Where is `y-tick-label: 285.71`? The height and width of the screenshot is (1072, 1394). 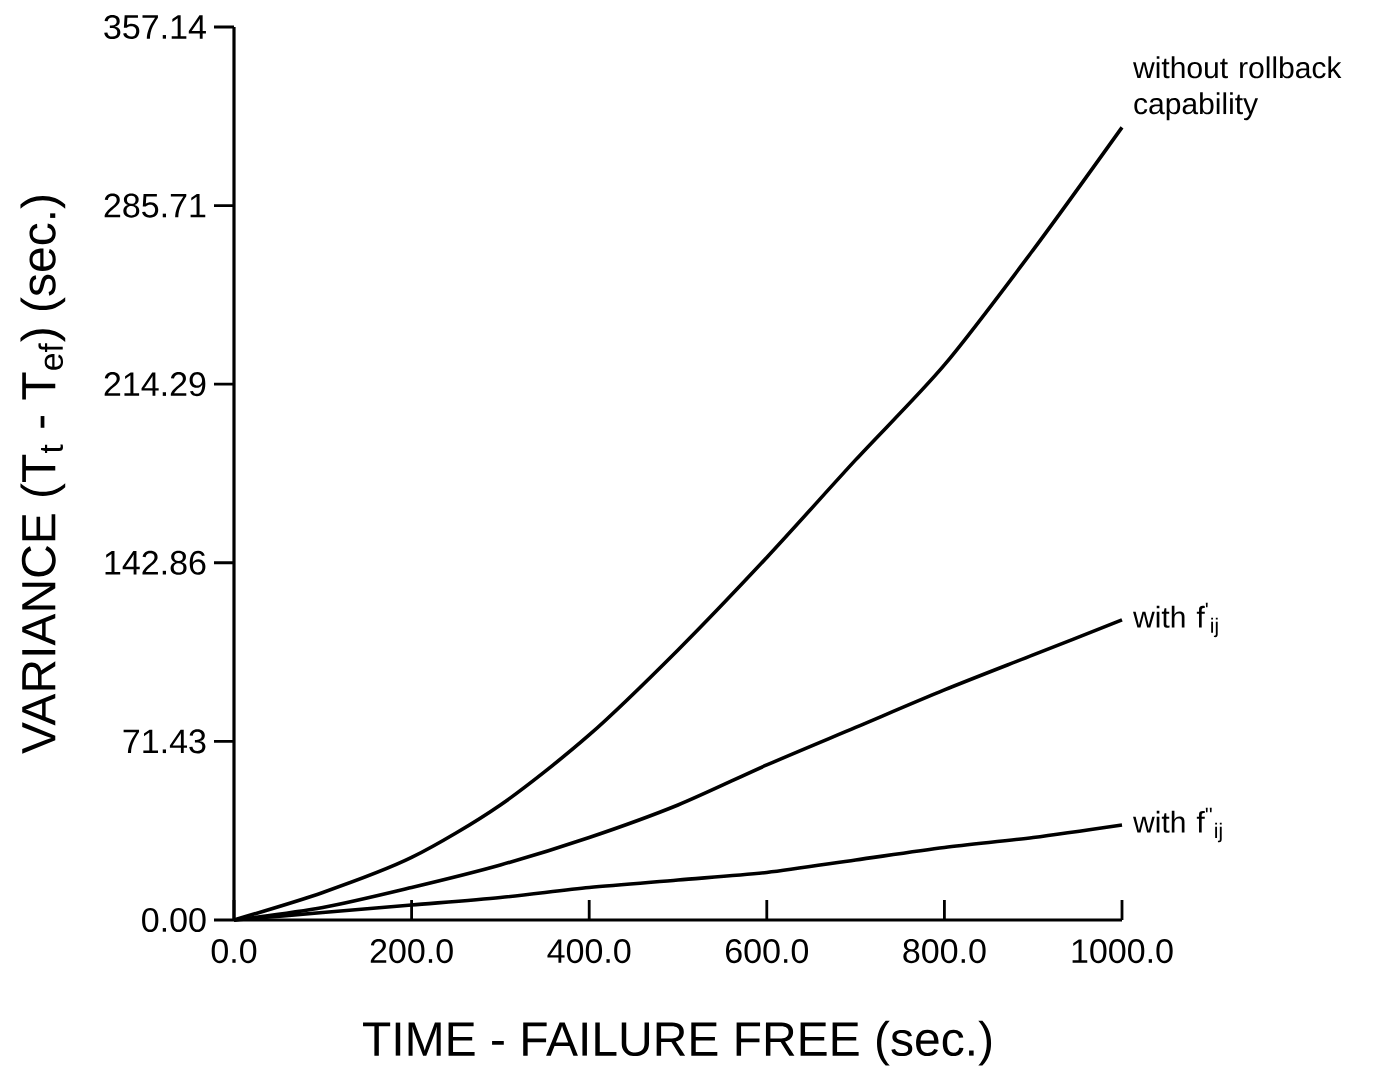 y-tick-label: 285.71 is located at coordinates (155, 205).